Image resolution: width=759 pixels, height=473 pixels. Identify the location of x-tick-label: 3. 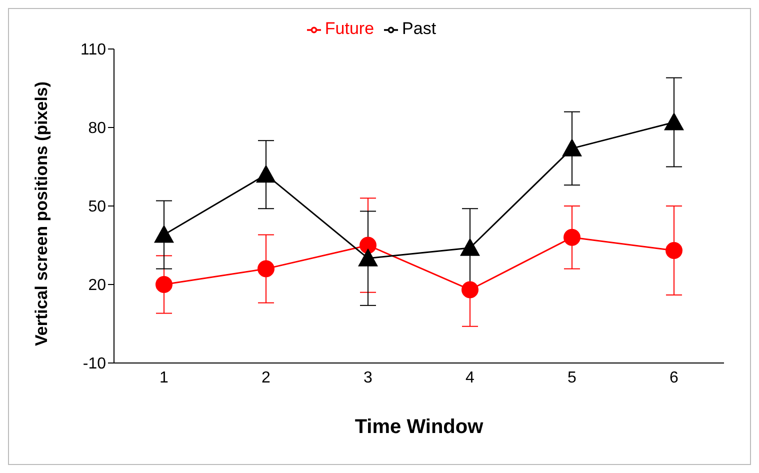
(368, 377).